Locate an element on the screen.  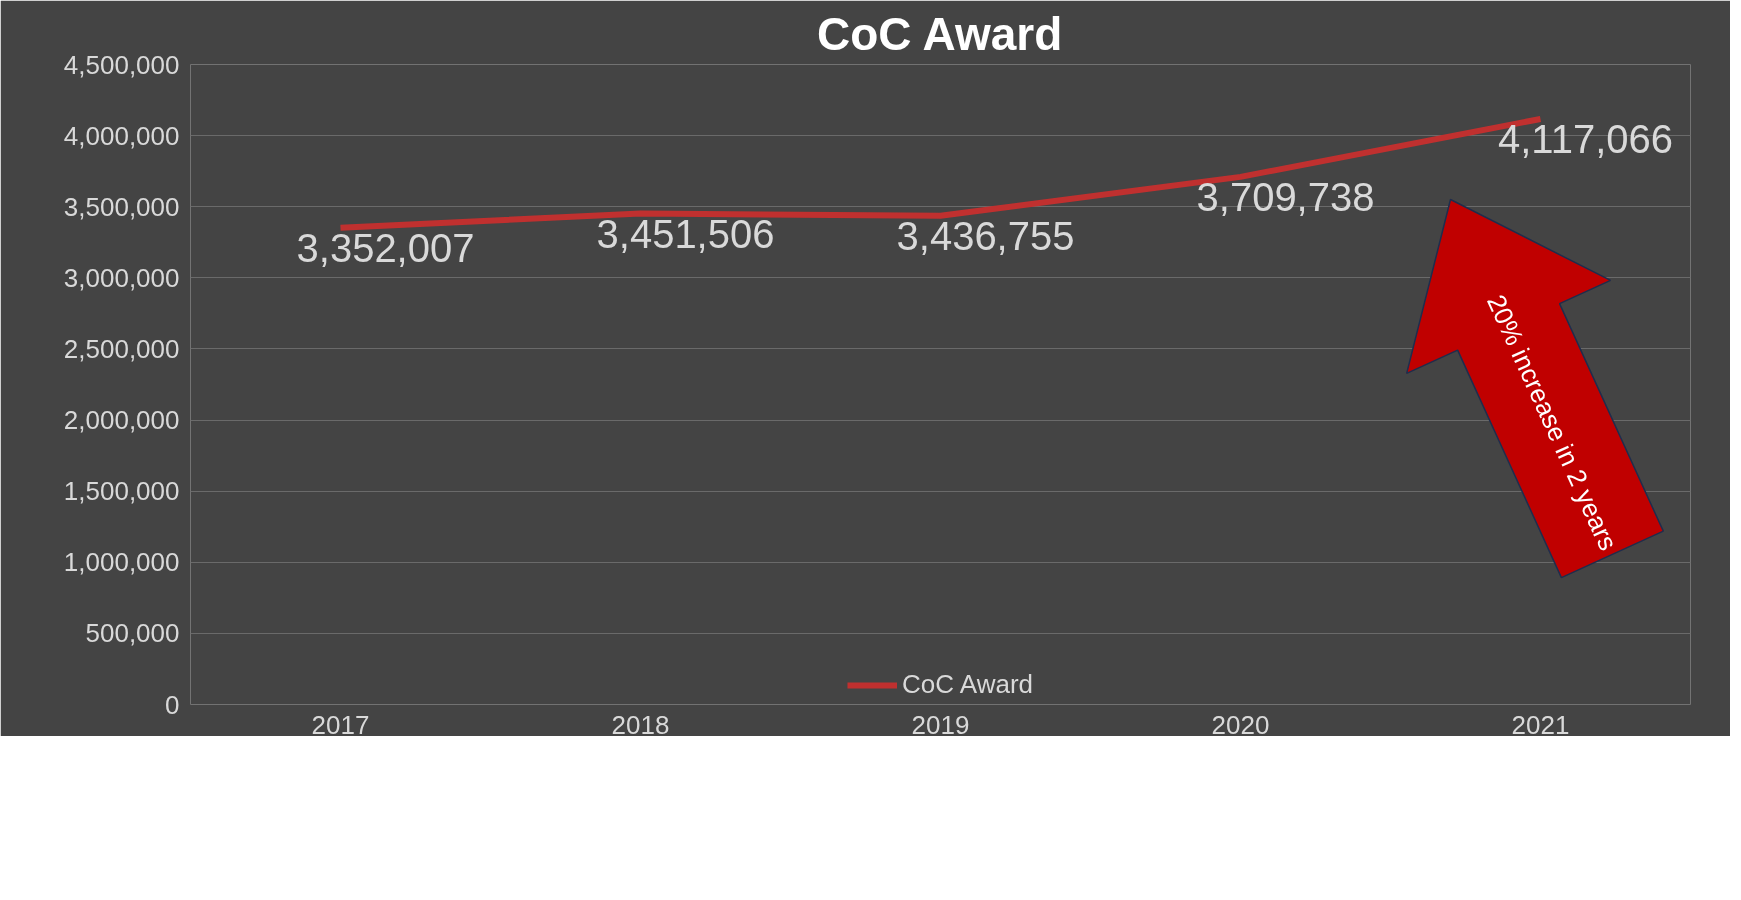
y-tick-label: 3,000,000 is located at coordinates (121, 277).